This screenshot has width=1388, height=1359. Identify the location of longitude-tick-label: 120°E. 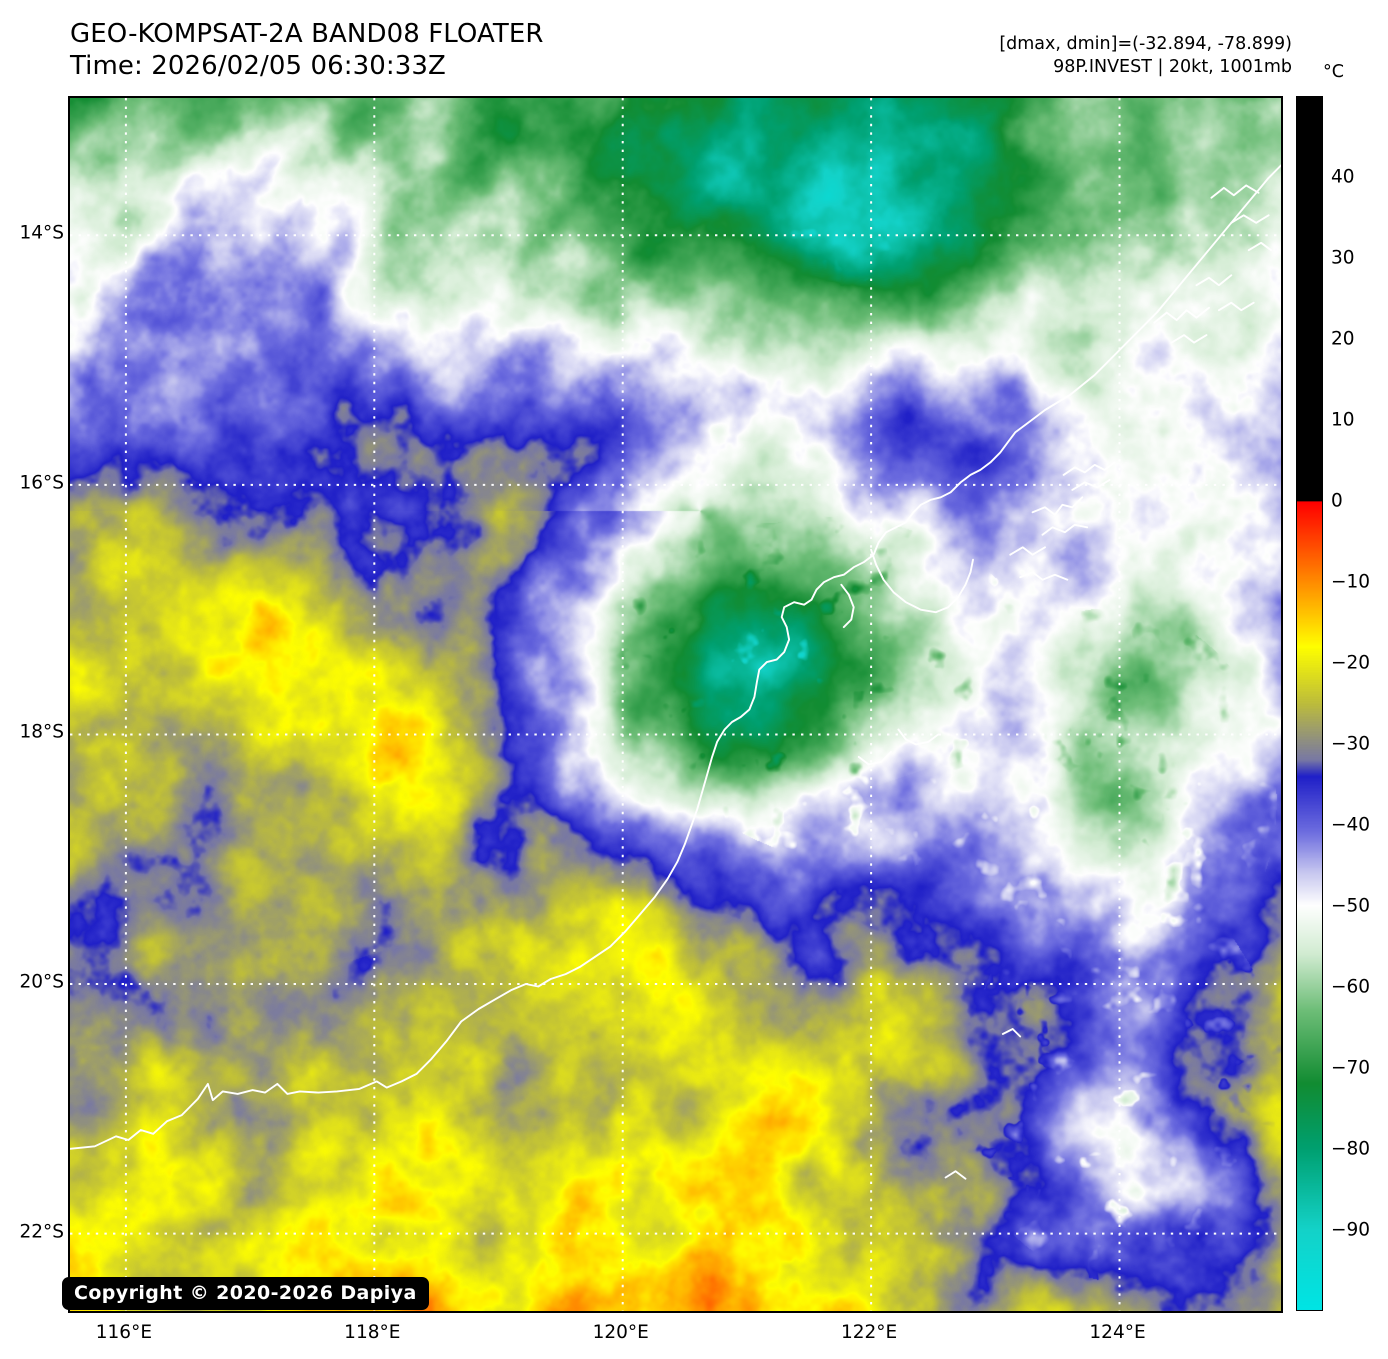
(620, 1332).